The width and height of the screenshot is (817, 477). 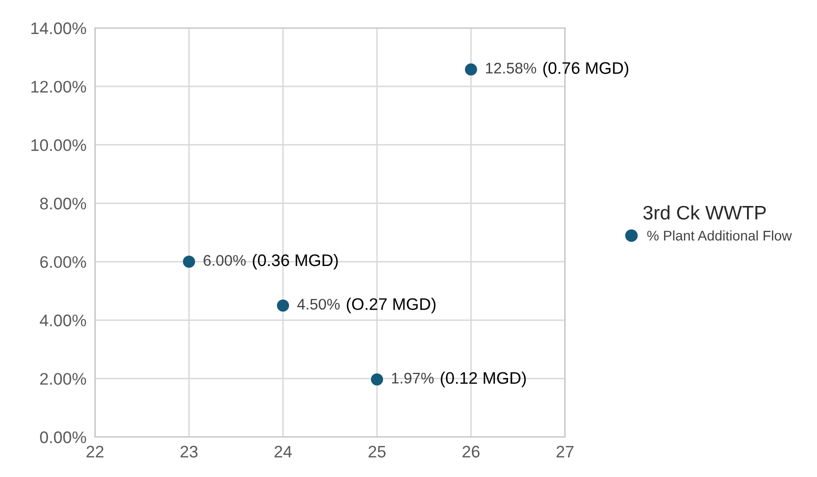 What do you see at coordinates (189, 452) in the screenshot?
I see `x-tick-label: 23` at bounding box center [189, 452].